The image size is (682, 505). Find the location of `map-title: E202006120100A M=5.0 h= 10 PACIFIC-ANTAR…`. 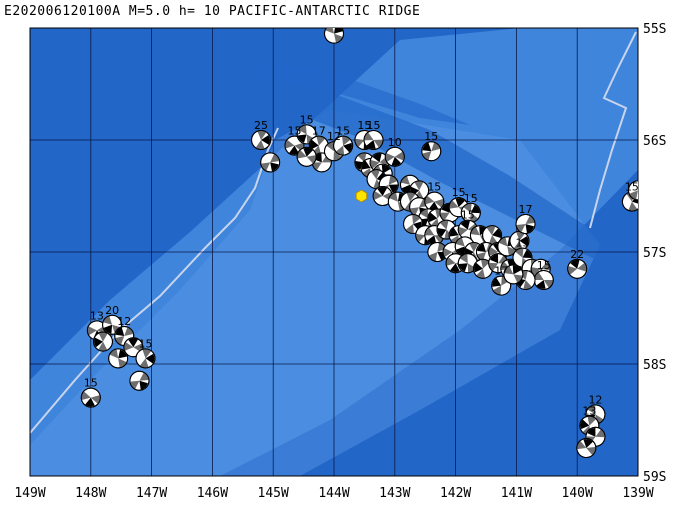

map-title: E202006120100A M=5.0 h= 10 PACIFIC-ANTAR… is located at coordinates (212, 11).